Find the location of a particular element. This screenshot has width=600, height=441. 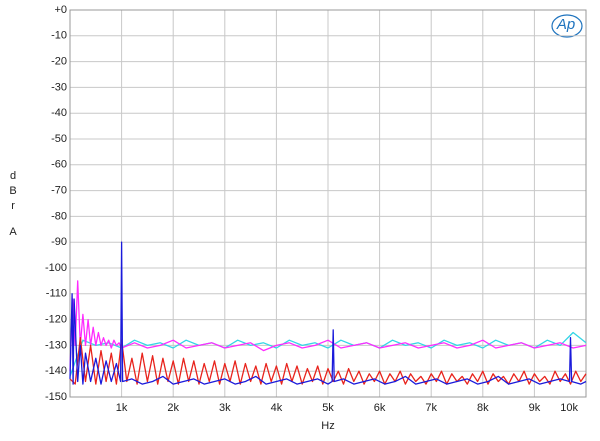

x-tick-label: 9k is located at coordinates (535, 408).